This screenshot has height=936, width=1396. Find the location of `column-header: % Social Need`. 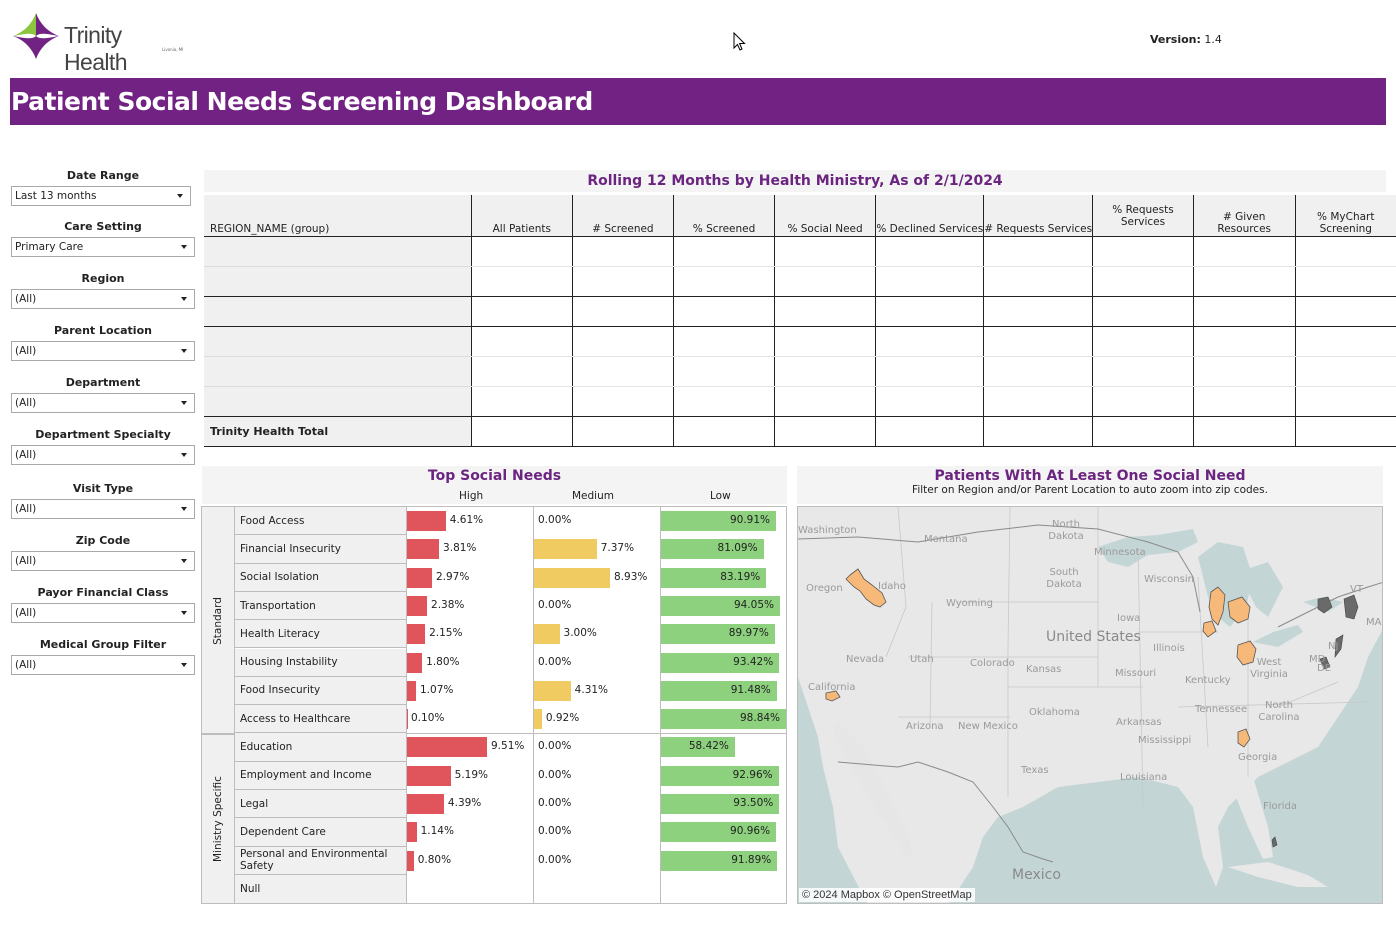

column-header: % Social Need is located at coordinates (824, 216).